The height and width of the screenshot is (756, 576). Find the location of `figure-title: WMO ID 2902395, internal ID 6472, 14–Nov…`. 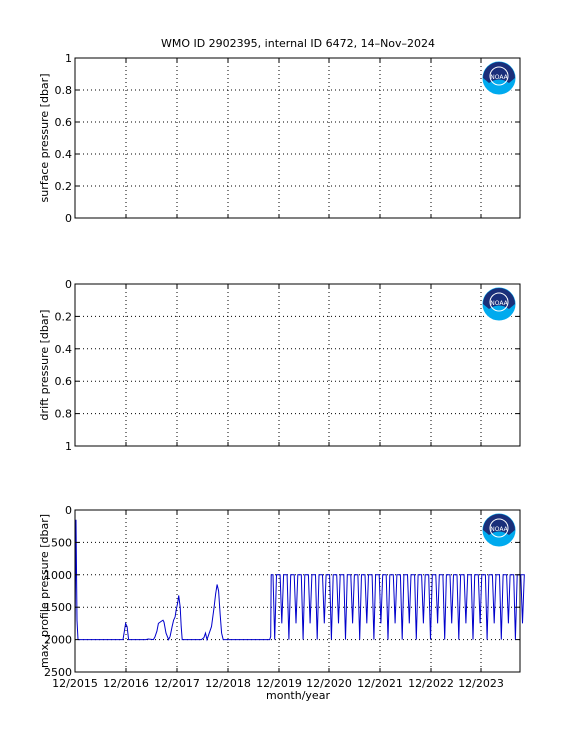

figure-title: WMO ID 2902395, internal ID 6472, 14–Nov… is located at coordinates (298, 43).